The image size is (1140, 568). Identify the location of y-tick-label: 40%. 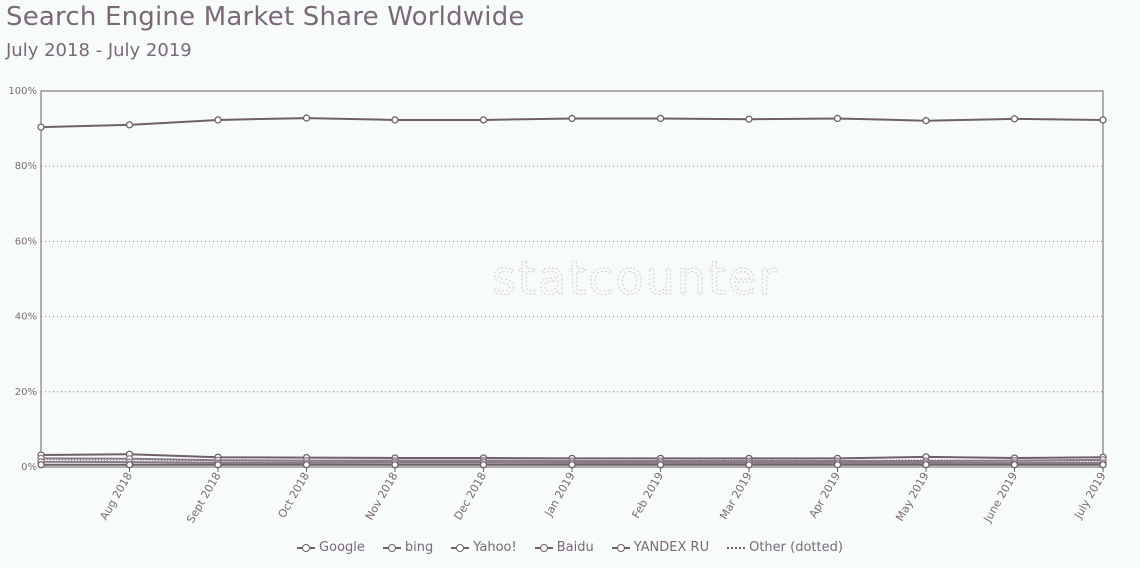
(26, 317).